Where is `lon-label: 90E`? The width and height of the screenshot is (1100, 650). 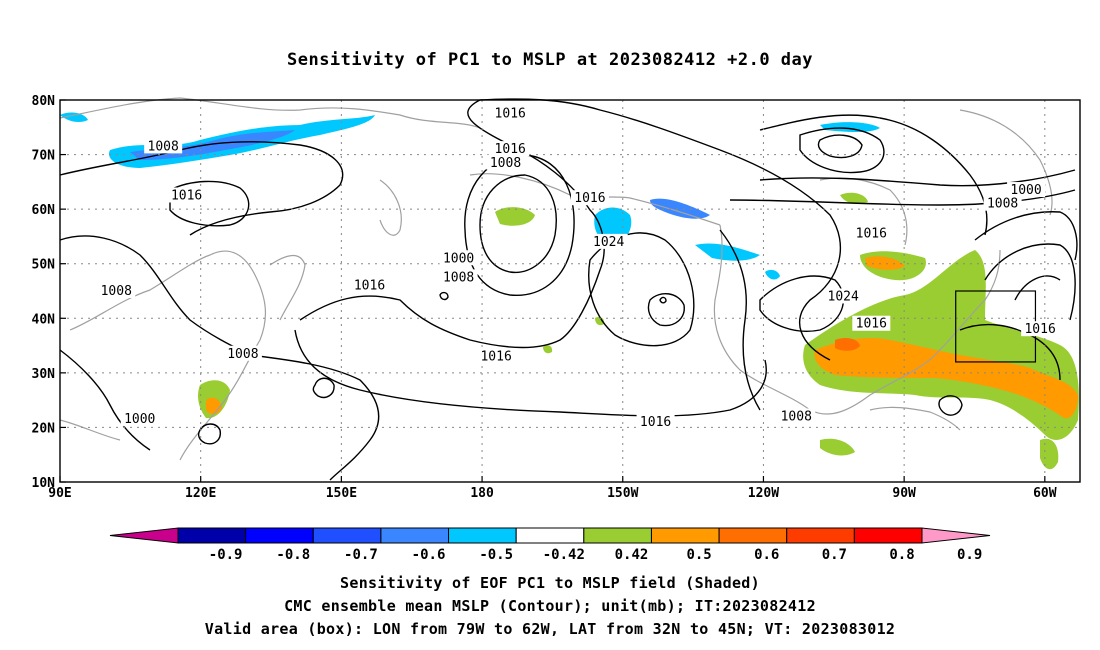
lon-label: 90E is located at coordinates (59, 493).